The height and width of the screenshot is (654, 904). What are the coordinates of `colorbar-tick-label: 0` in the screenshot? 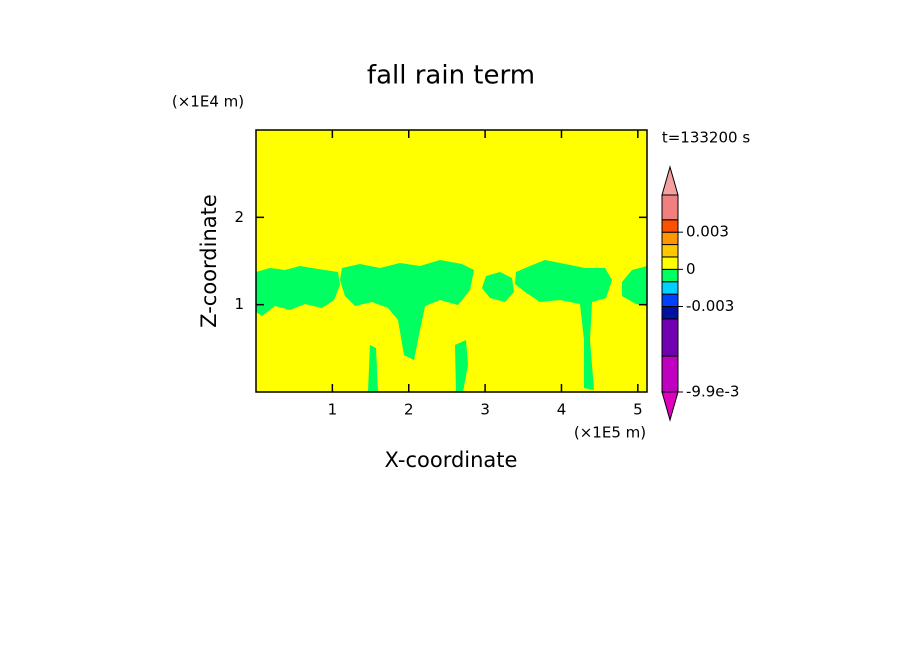 It's located at (691, 269).